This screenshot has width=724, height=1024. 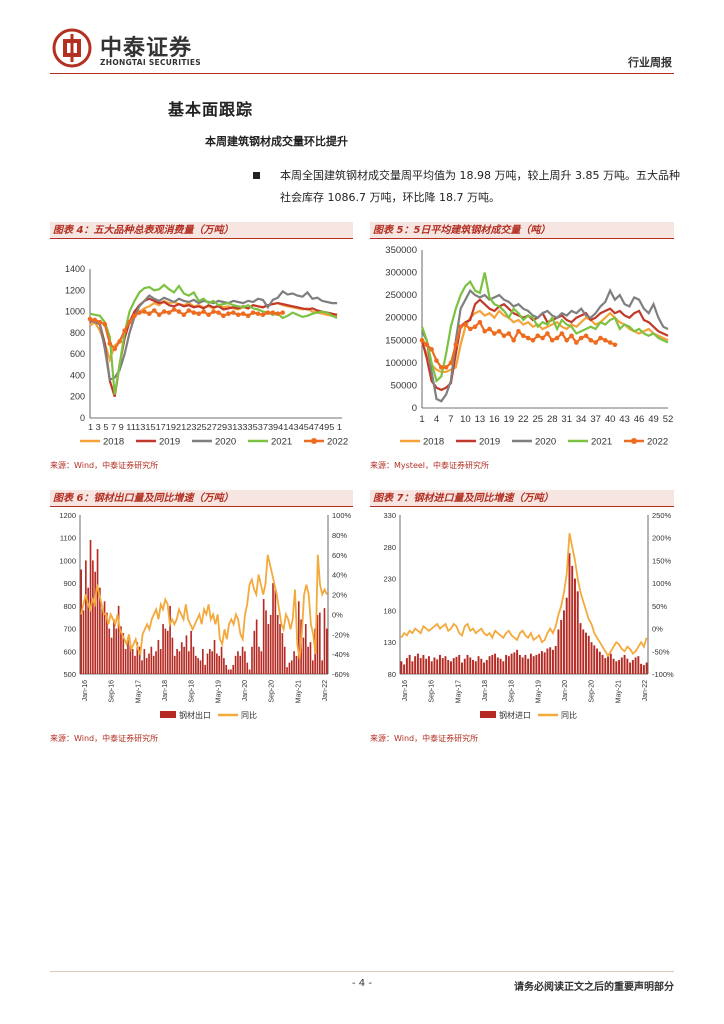 I want to click on fig5-title: 图表 5：5日平均建筑钢材成交量（吨）, so click(x=522, y=230).